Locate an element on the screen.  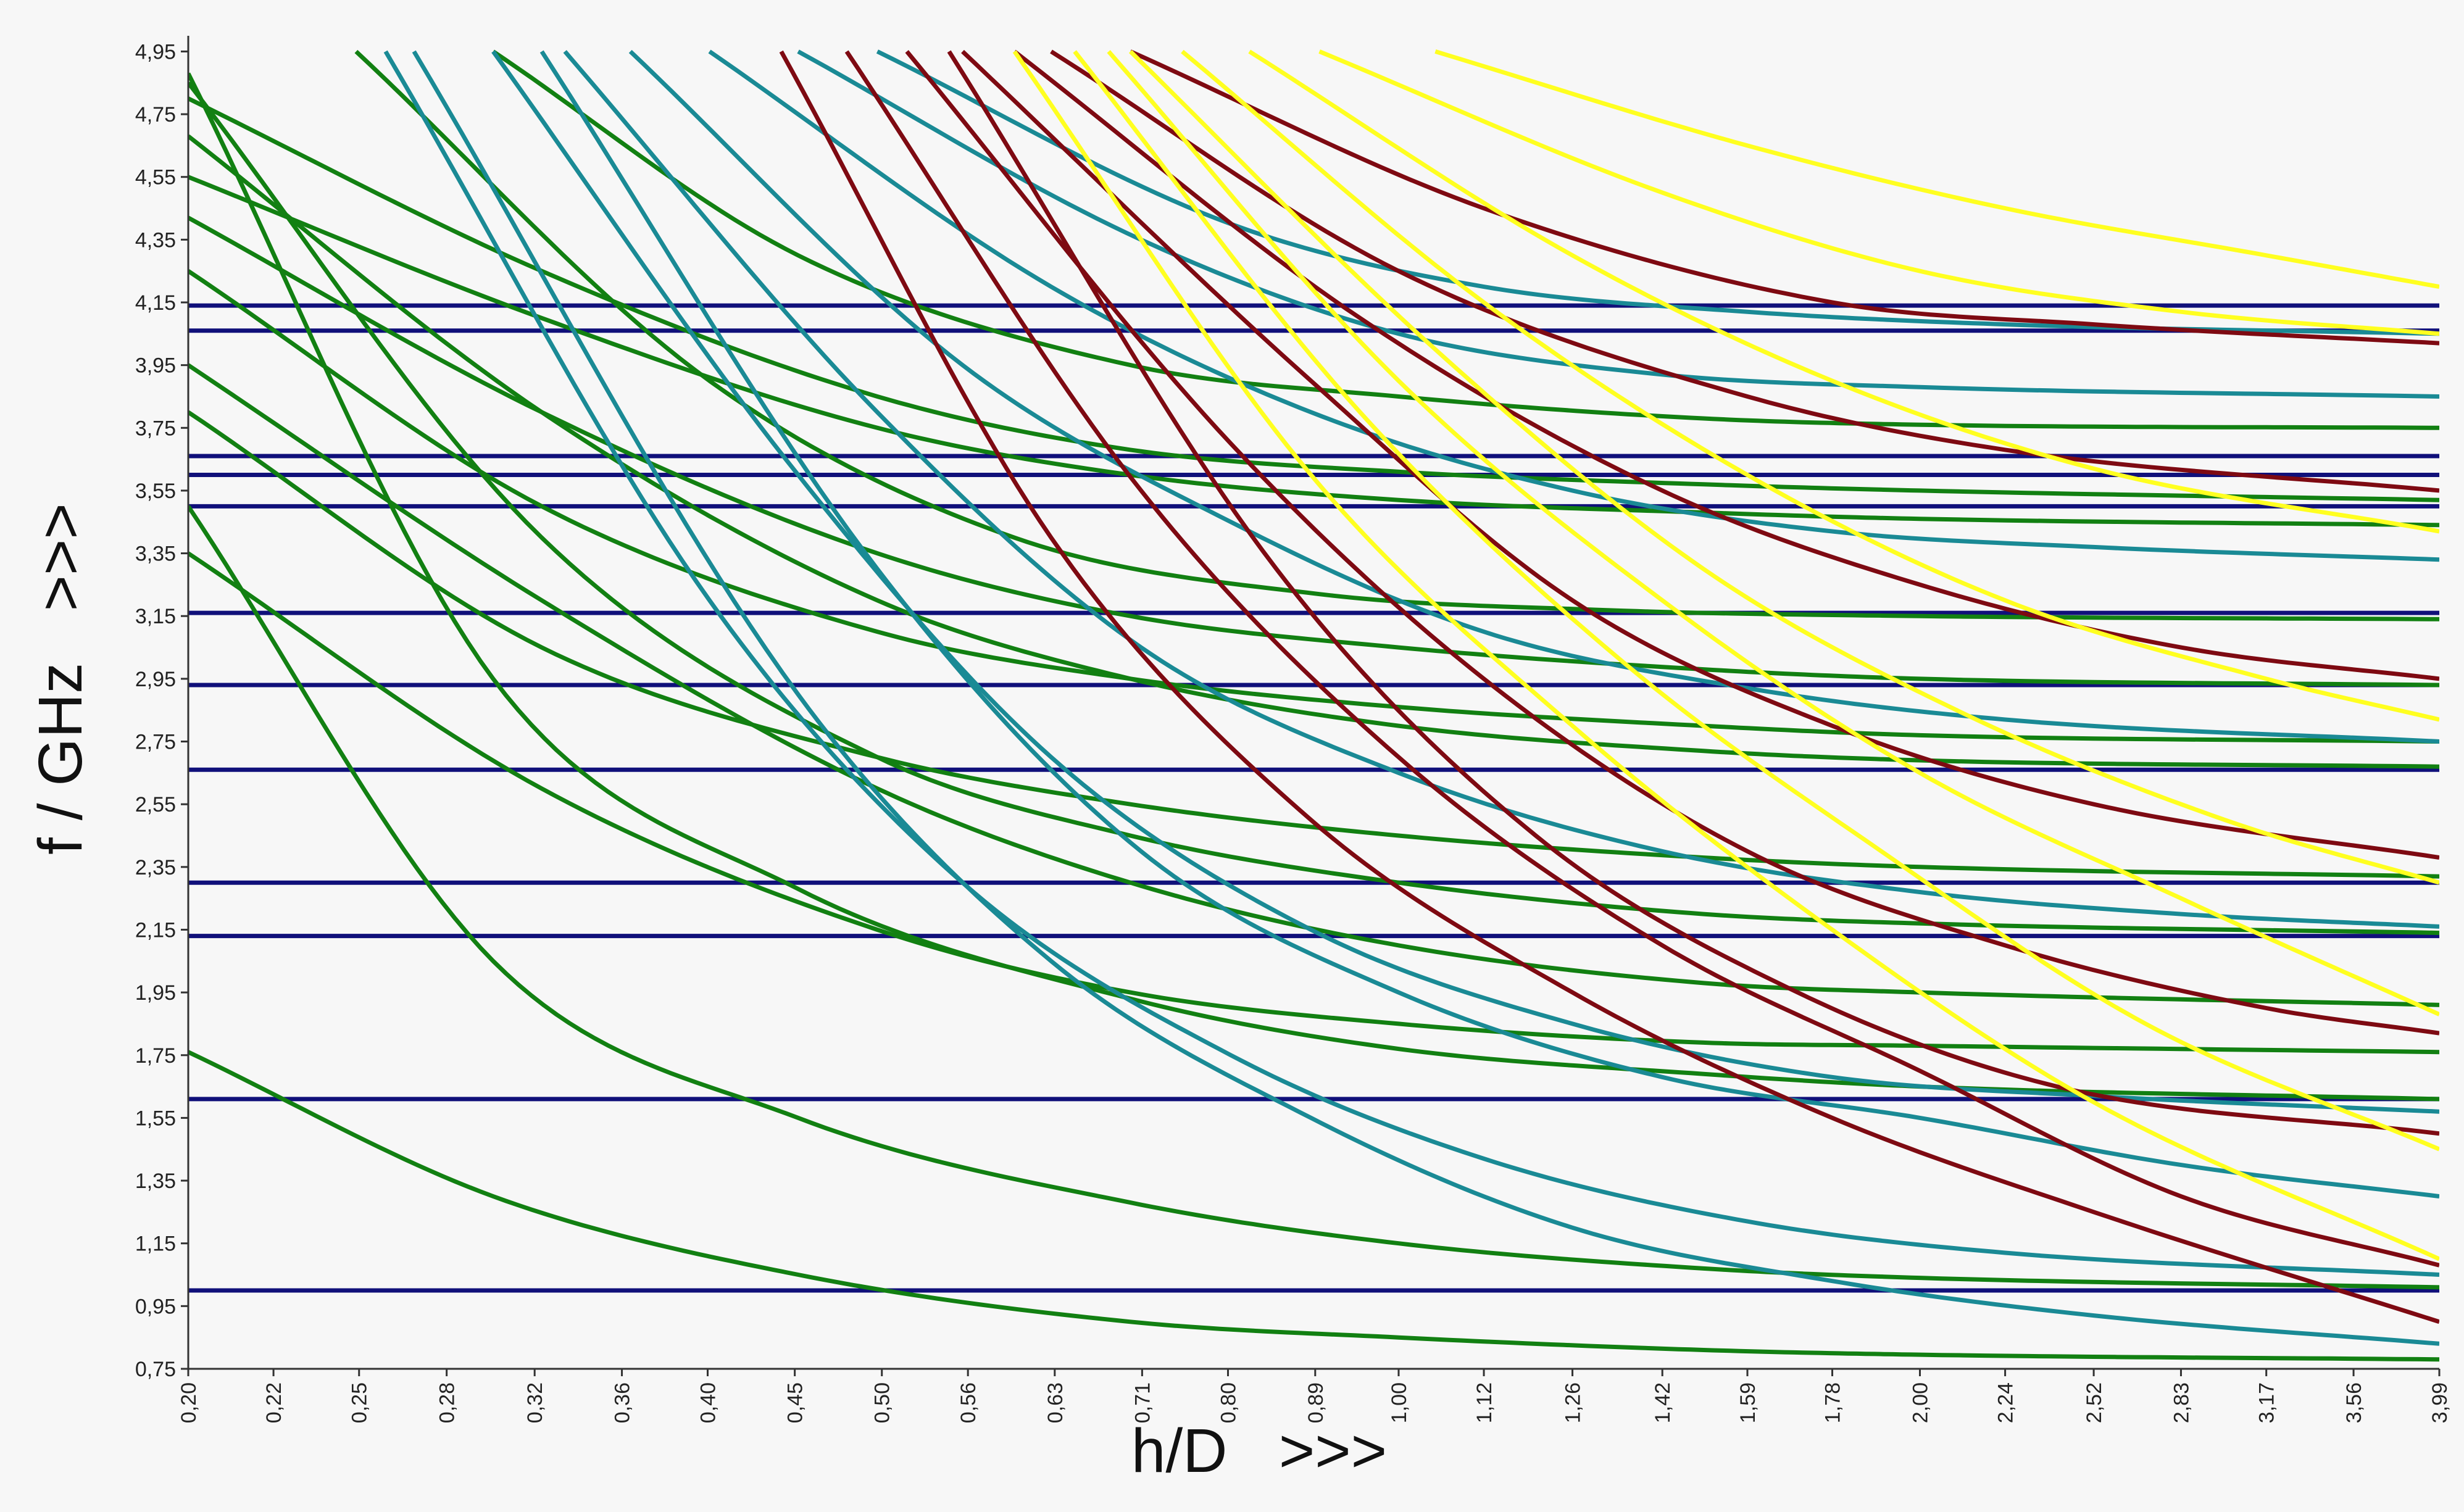
x-tick-label: 0,56 is located at coordinates (968, 1403).